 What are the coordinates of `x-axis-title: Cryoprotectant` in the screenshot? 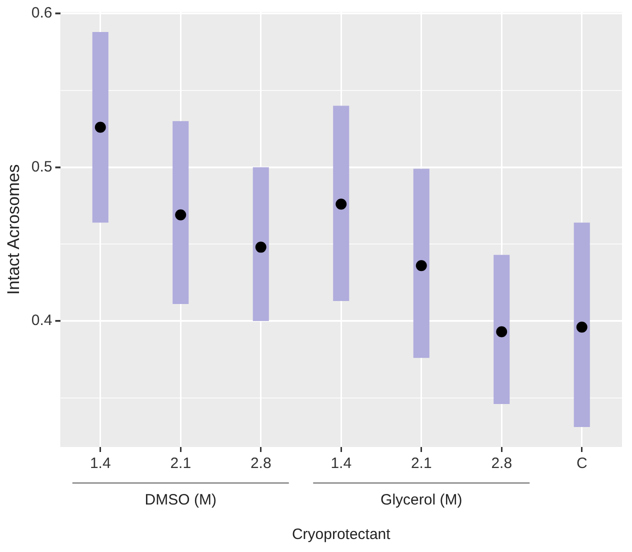 It's located at (342, 535).